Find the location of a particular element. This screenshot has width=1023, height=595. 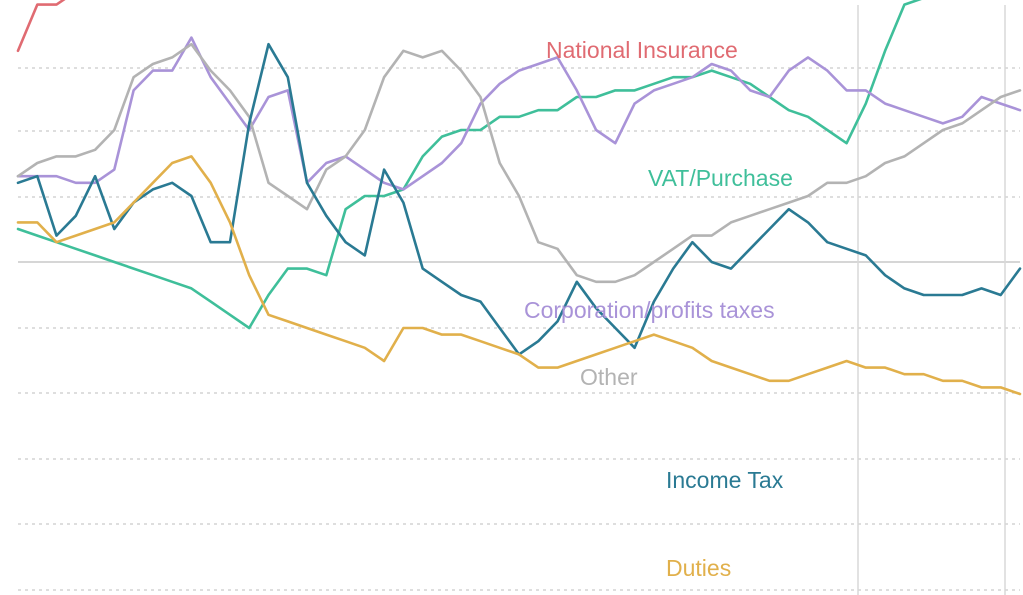

series-line-national-insurance is located at coordinates (41, 26).